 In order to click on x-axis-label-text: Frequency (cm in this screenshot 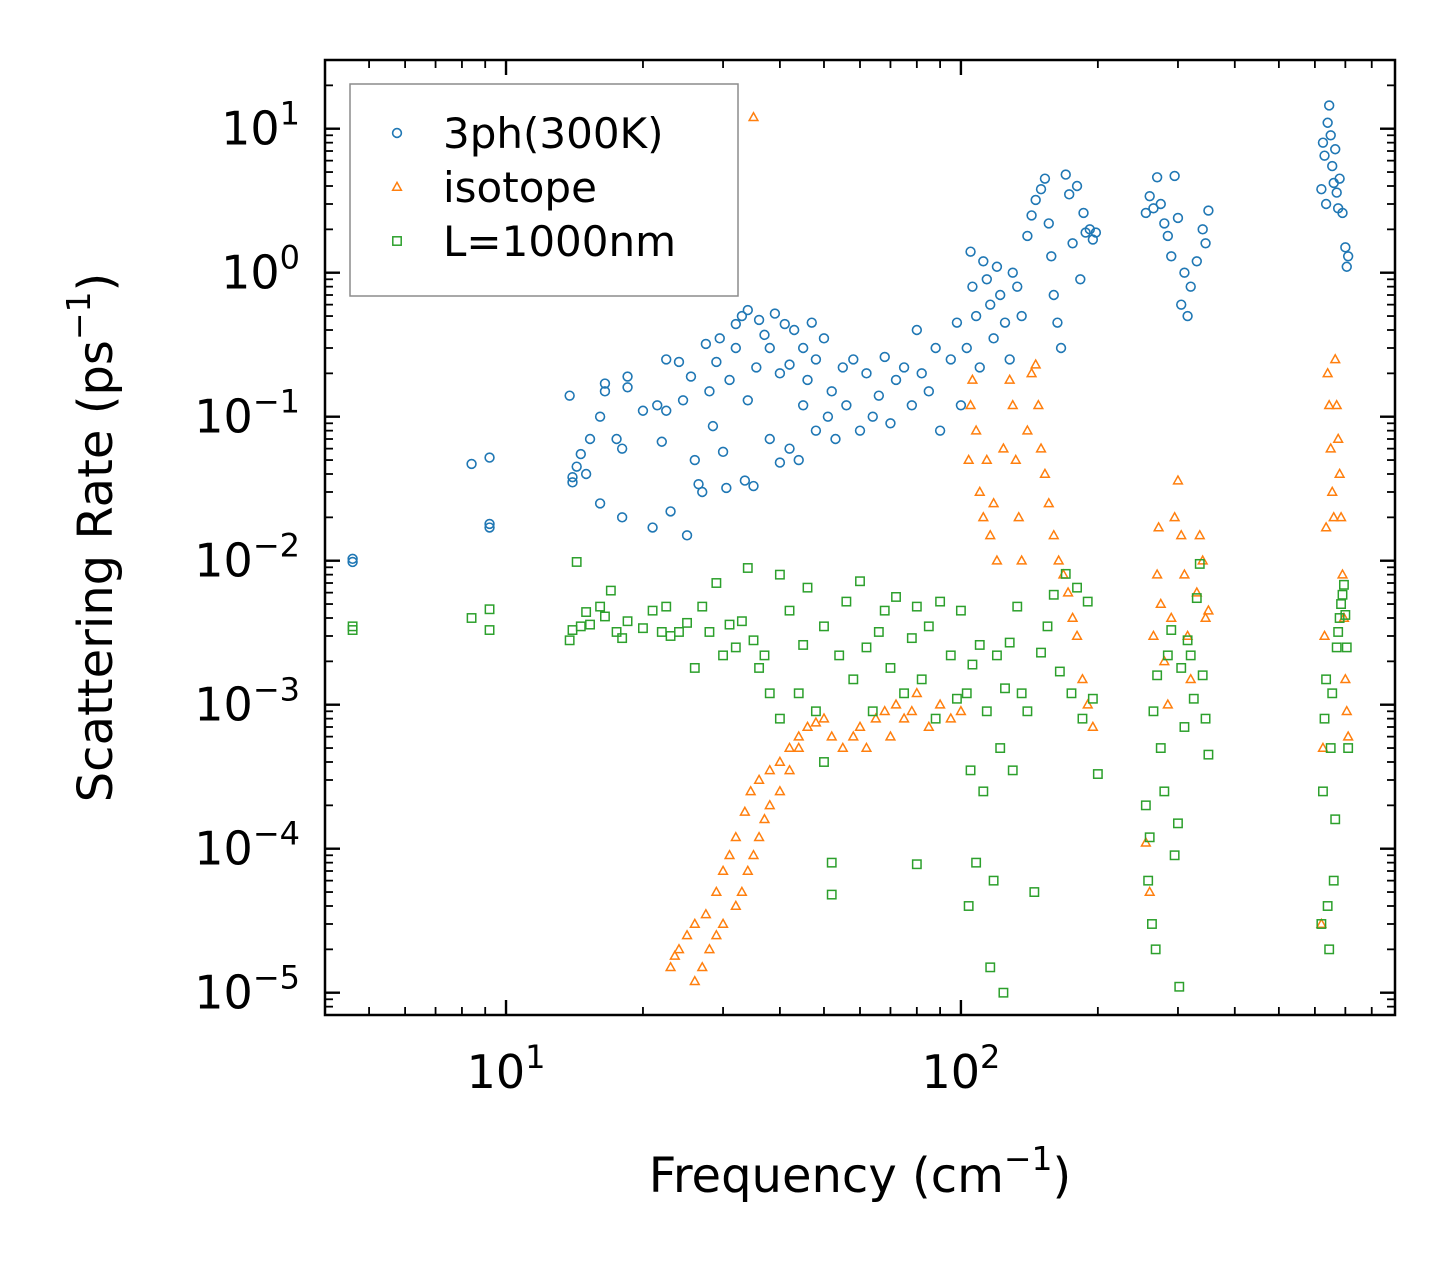, I will do `click(826, 1176)`.